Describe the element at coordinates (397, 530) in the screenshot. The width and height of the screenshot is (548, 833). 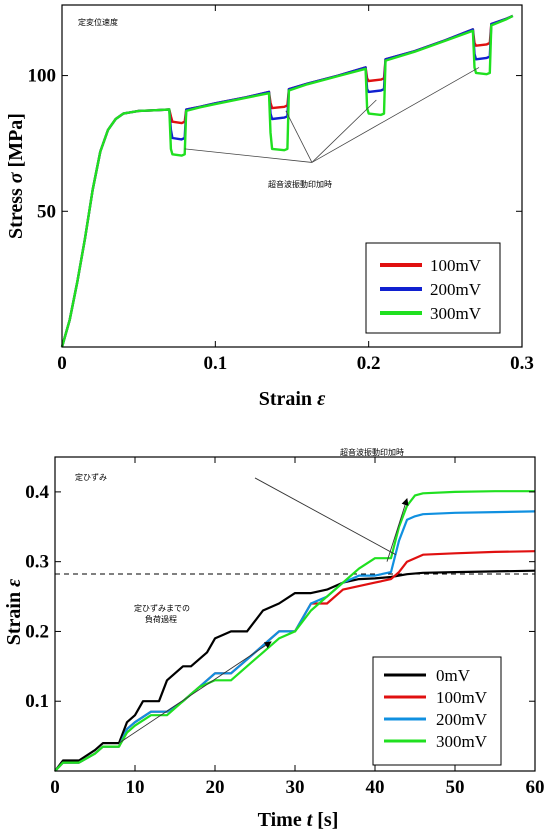
I see `strain-time-vibration-arrow` at that location.